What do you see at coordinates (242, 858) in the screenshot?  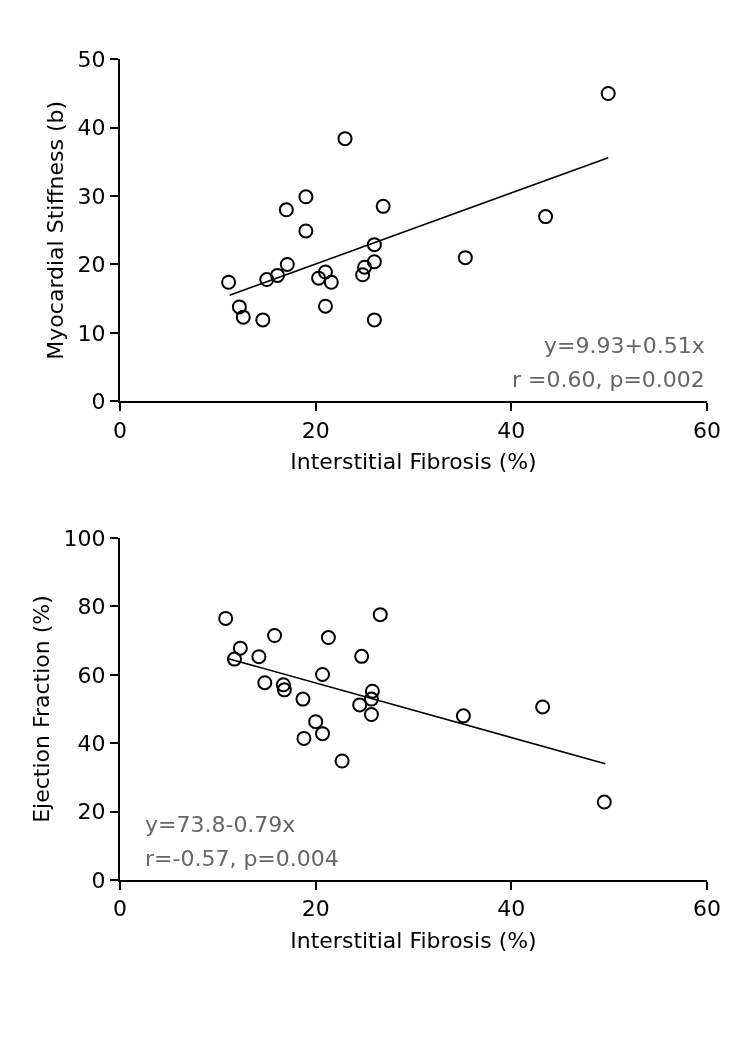 I see `annotation: r=-0.57, p=0.004` at bounding box center [242, 858].